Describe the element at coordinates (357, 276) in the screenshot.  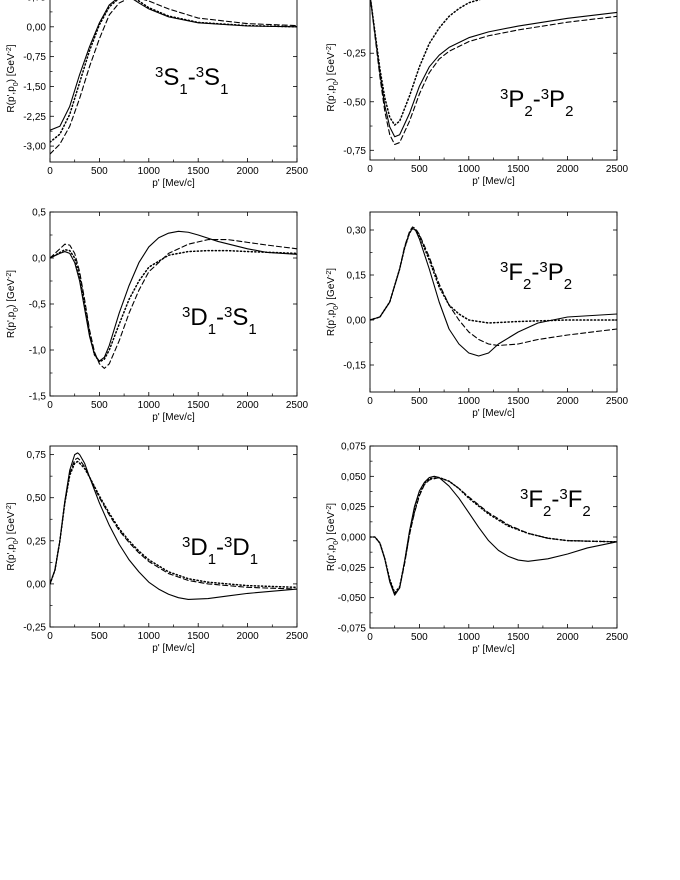
I see `y-tick-label: 0,15` at that location.